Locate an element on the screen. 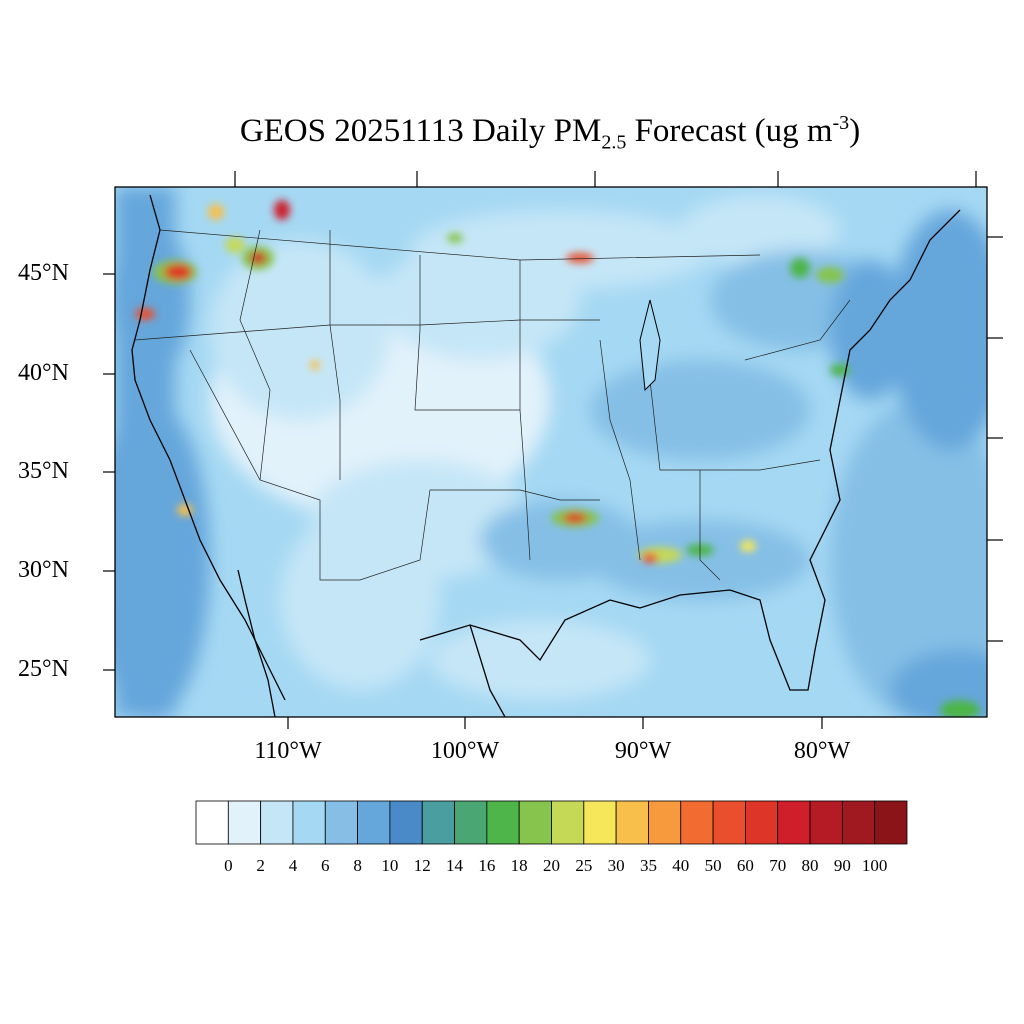  lon-label: 100°W is located at coordinates (465, 751).